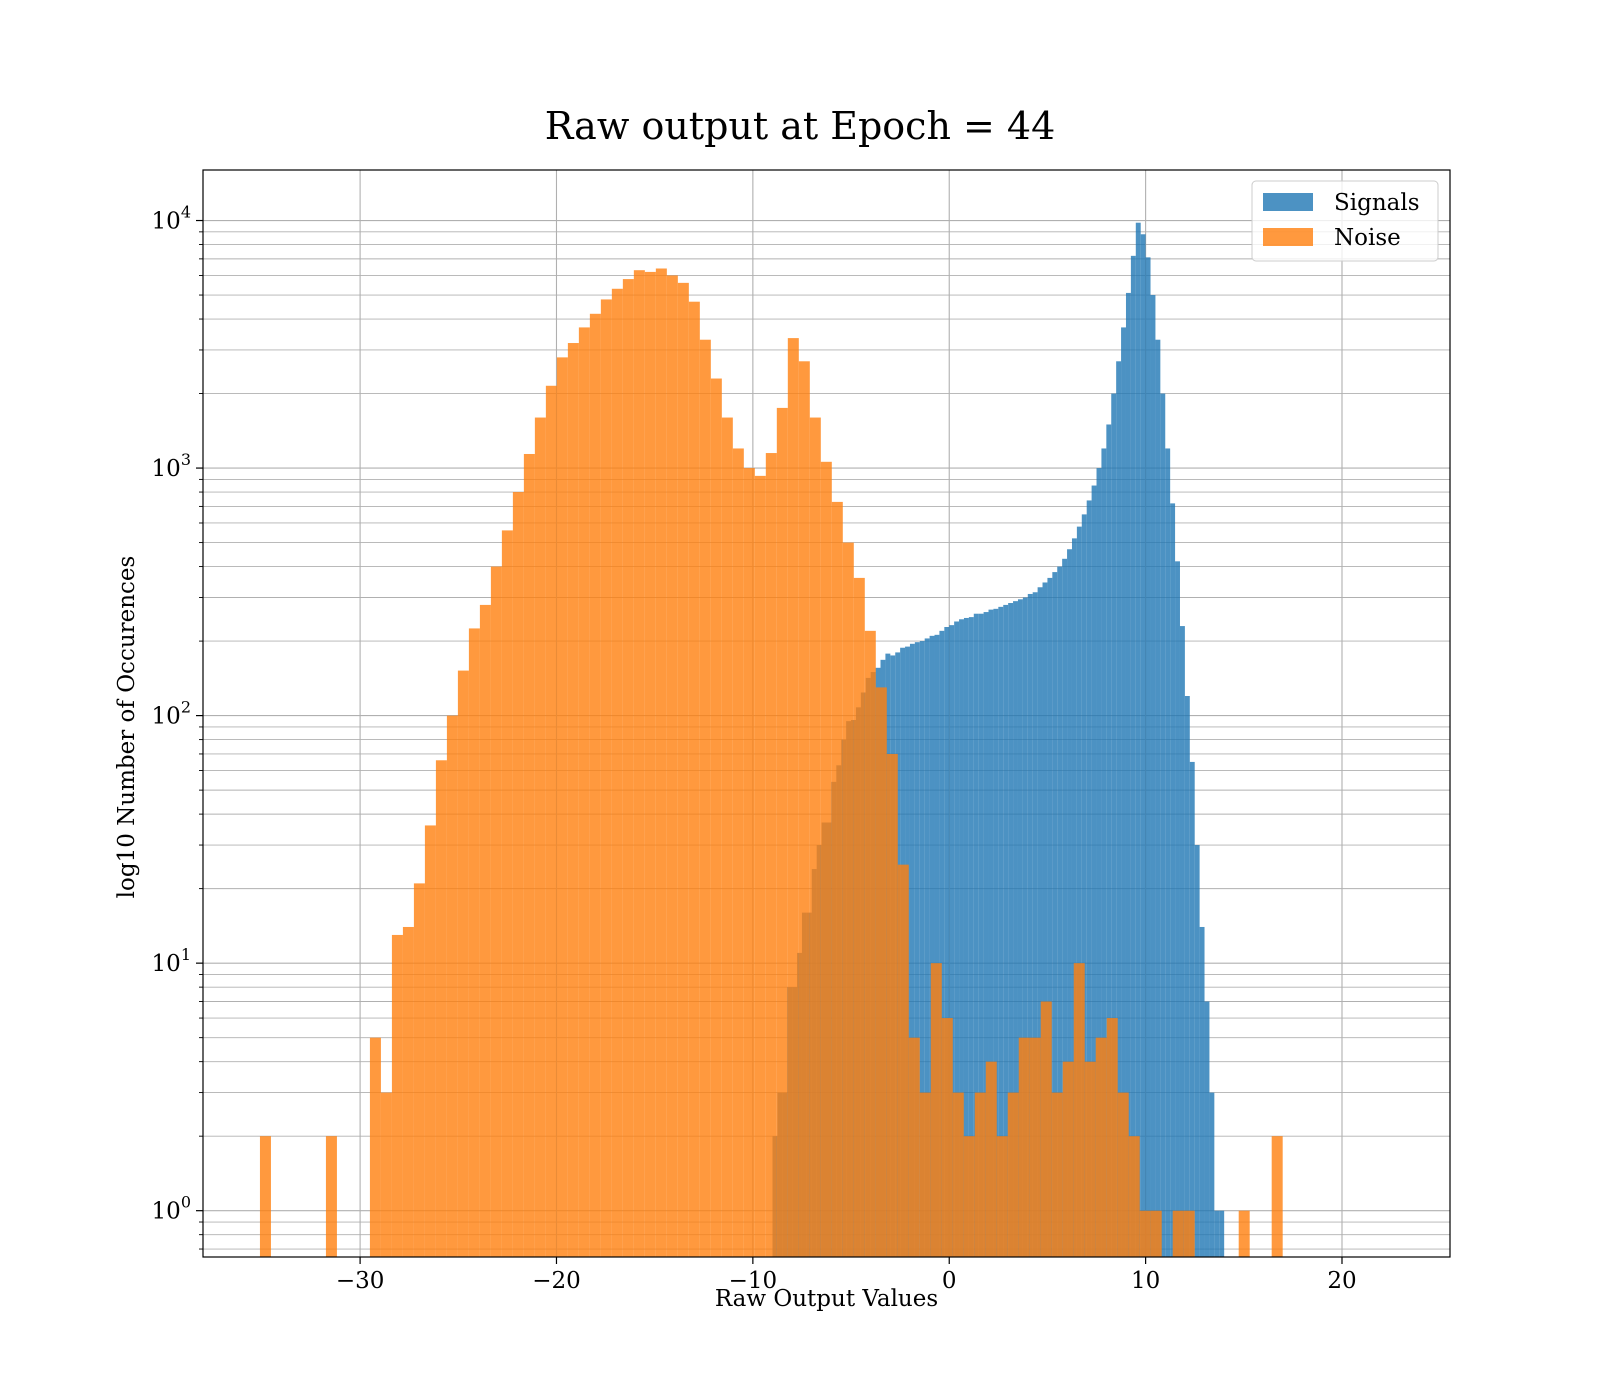 The height and width of the screenshot is (1400, 1600). I want to click on legend-swatch, so click(1288, 202).